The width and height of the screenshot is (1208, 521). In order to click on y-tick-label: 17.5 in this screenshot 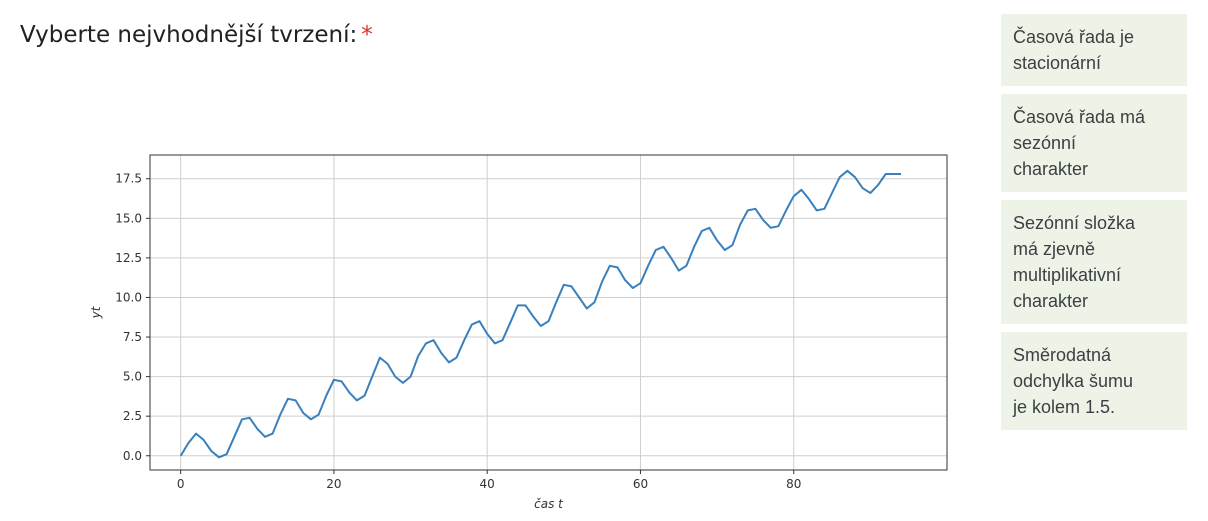, I will do `click(128, 179)`.